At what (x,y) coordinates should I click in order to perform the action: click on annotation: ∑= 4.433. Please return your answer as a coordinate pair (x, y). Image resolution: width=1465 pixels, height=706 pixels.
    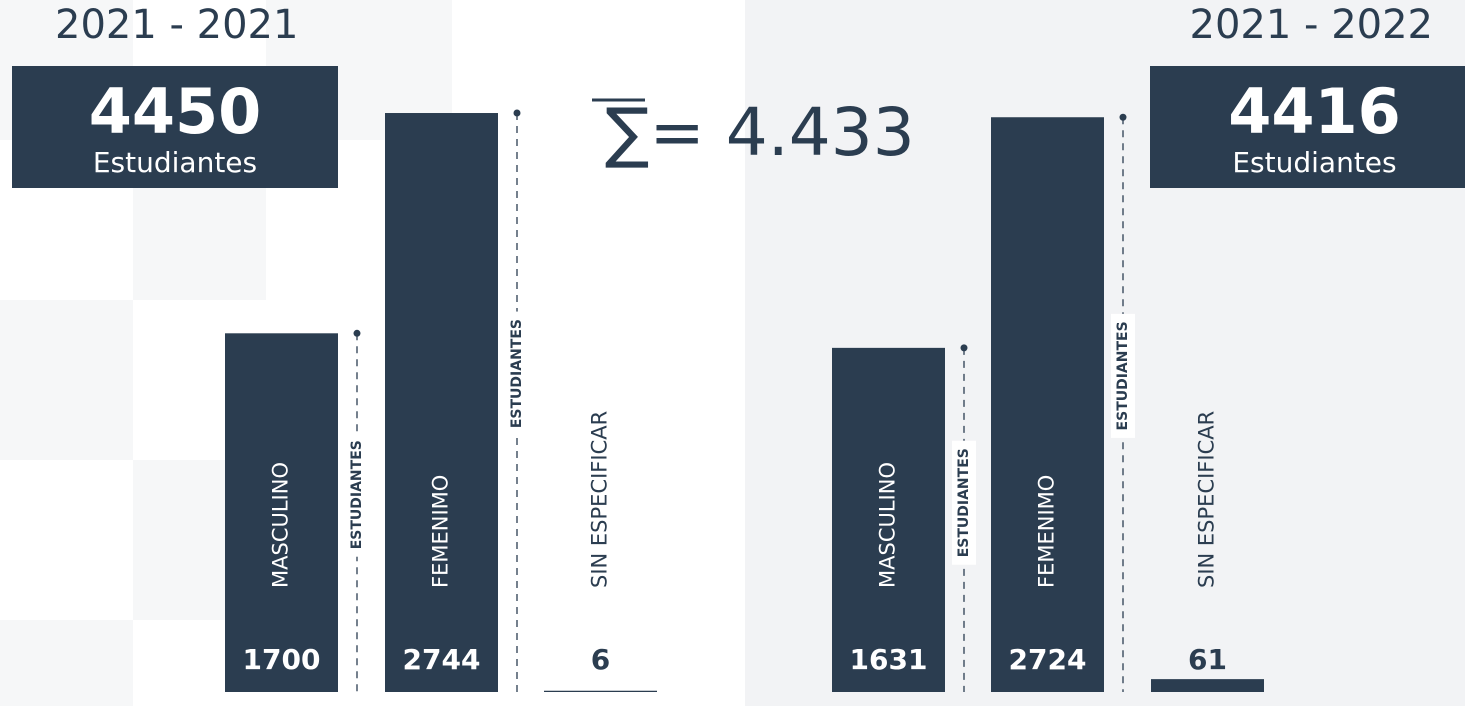
    Looking at the image, I should click on (760, 132).